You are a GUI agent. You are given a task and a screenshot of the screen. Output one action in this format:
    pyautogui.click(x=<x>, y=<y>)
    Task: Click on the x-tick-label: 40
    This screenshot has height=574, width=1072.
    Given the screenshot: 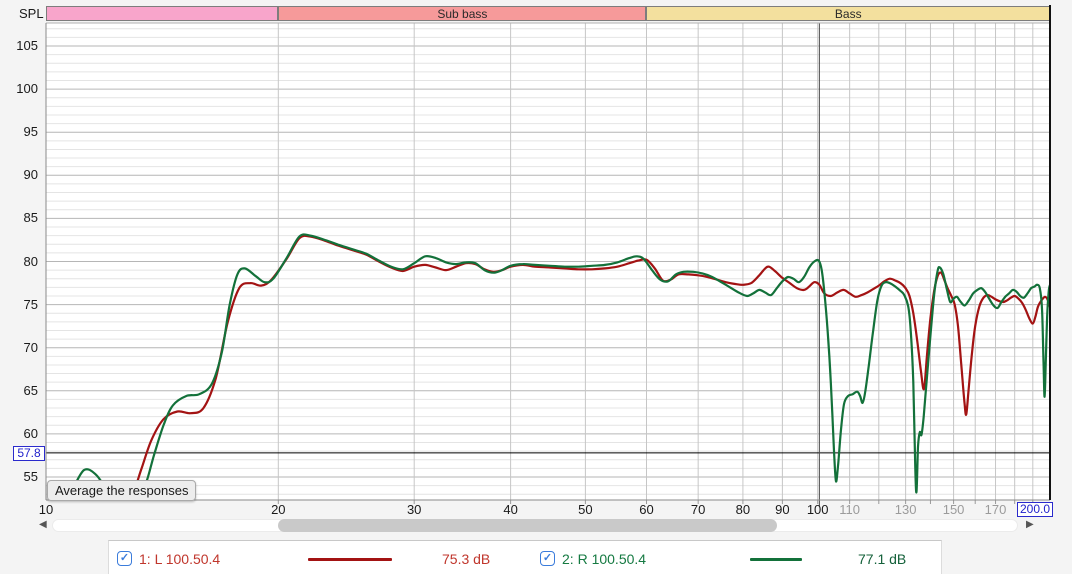 What is the action you would take?
    pyautogui.click(x=510, y=509)
    